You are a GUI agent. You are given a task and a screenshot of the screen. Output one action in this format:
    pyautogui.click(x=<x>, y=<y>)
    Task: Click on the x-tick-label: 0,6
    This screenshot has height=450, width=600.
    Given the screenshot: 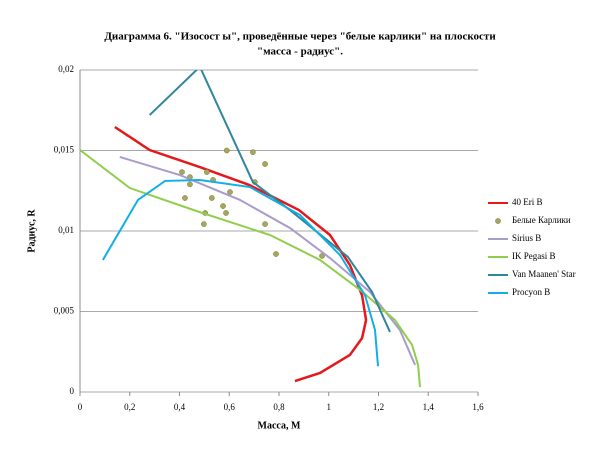 What is the action you would take?
    pyautogui.click(x=230, y=407)
    